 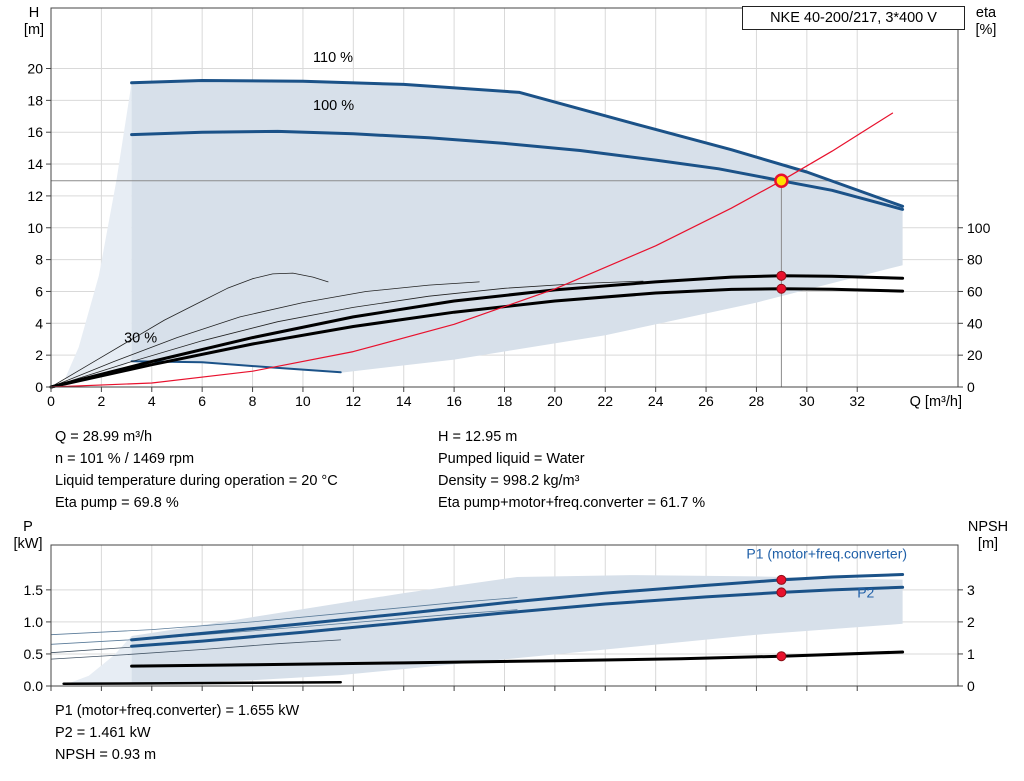 What do you see at coordinates (284, 616) in the screenshot?
I see `power-thin-speed-a` at bounding box center [284, 616].